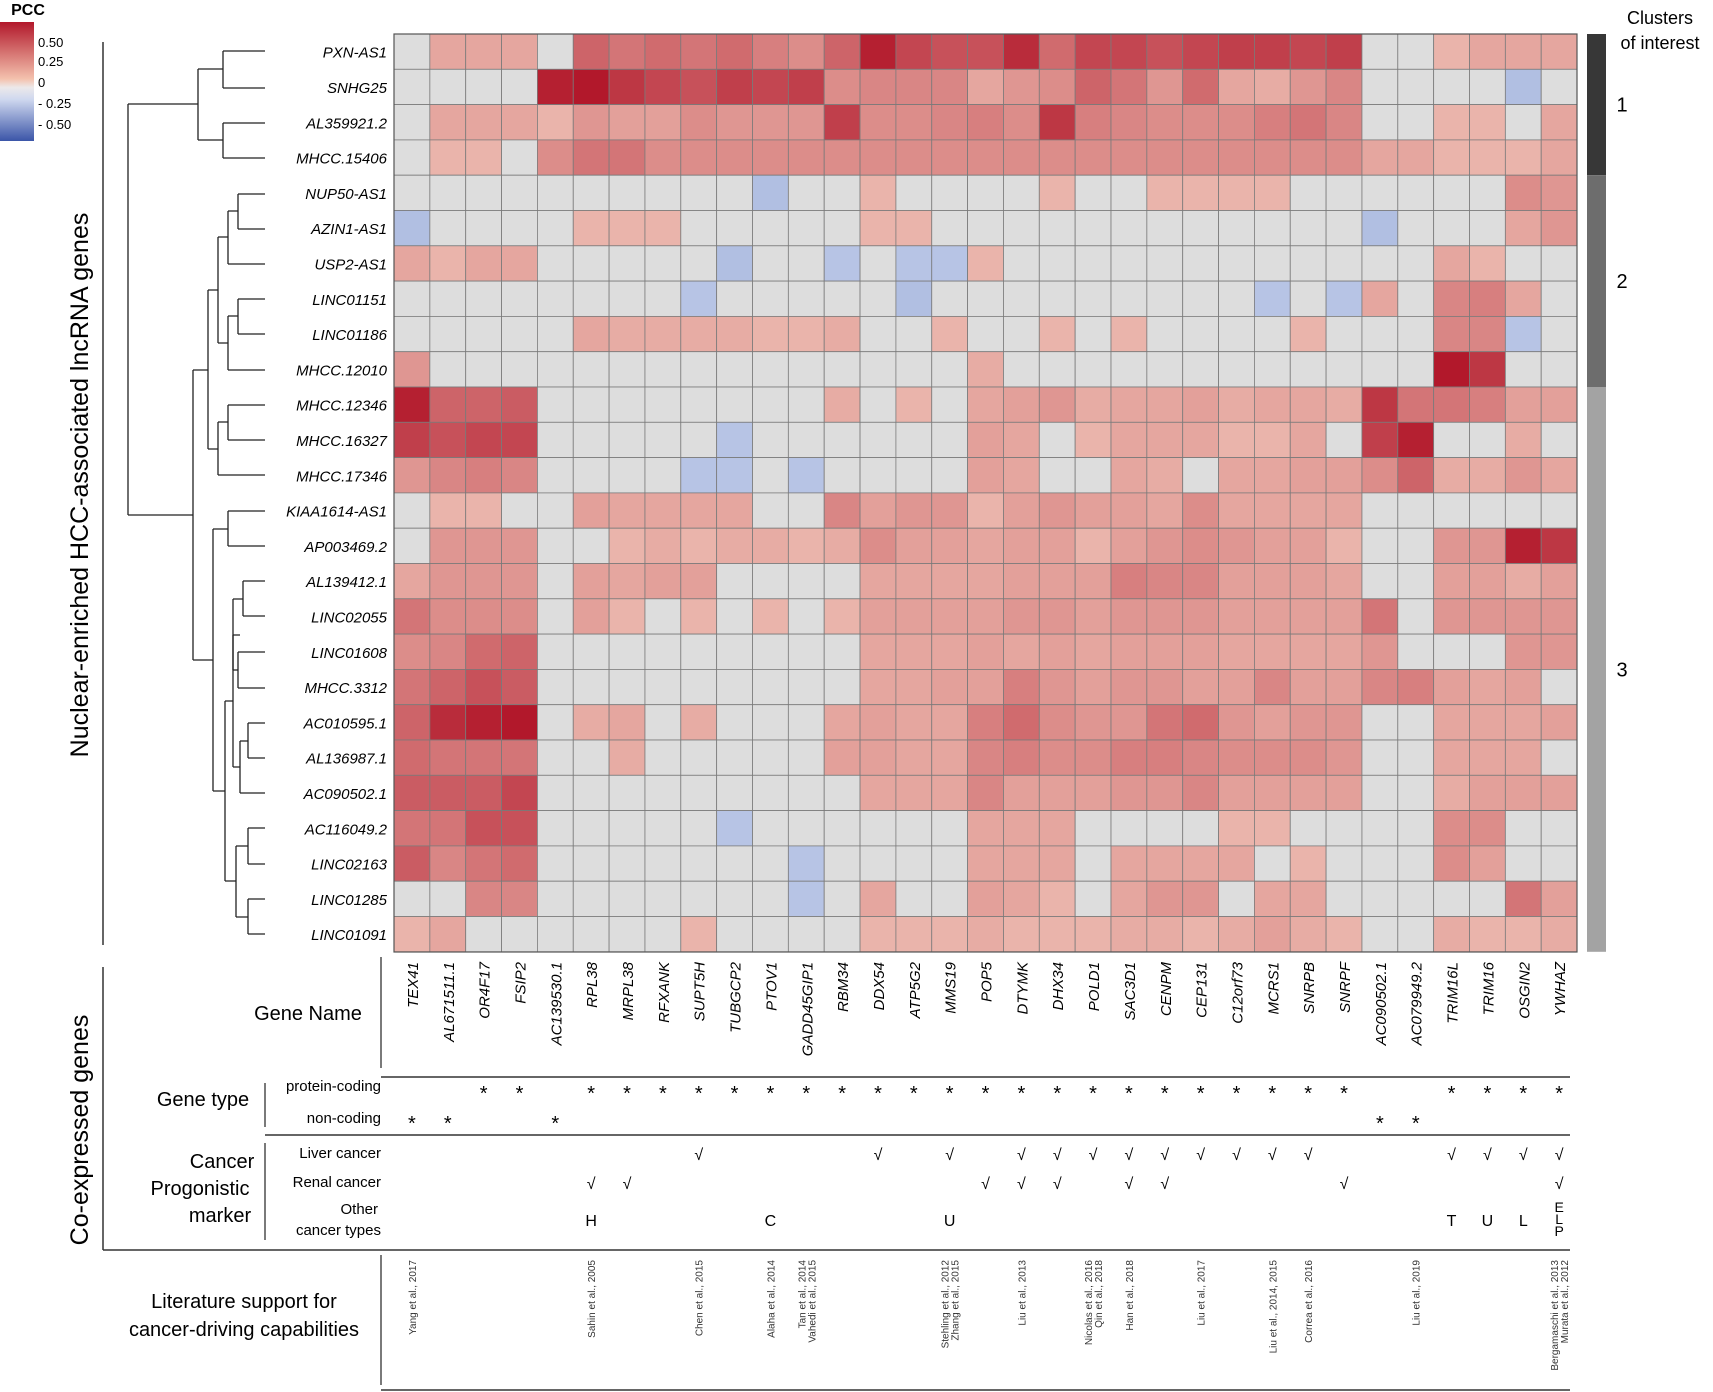  Describe the element at coordinates (1166, 988) in the screenshot. I see `column-label: CENPM` at that location.